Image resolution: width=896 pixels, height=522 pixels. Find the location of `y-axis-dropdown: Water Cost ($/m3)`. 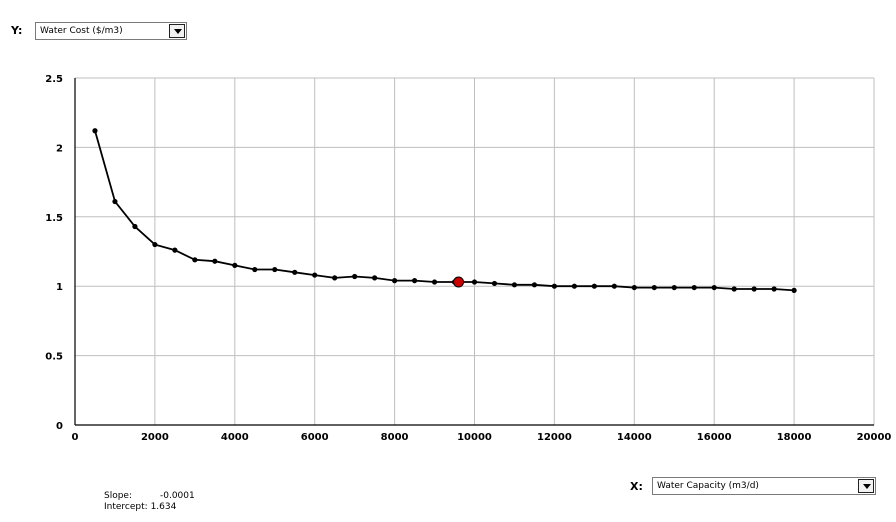

y-axis-dropdown: Water Cost ($/m3) is located at coordinates (111, 31).